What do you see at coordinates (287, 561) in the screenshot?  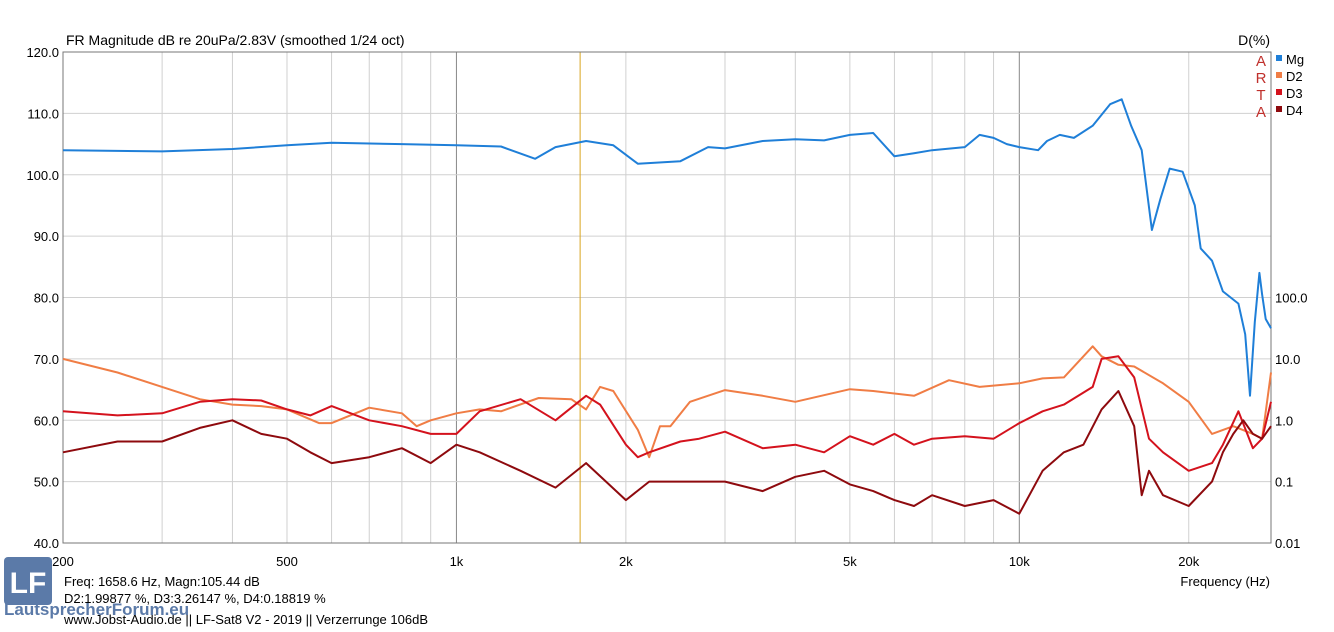 I see `x-tick-label: 500` at bounding box center [287, 561].